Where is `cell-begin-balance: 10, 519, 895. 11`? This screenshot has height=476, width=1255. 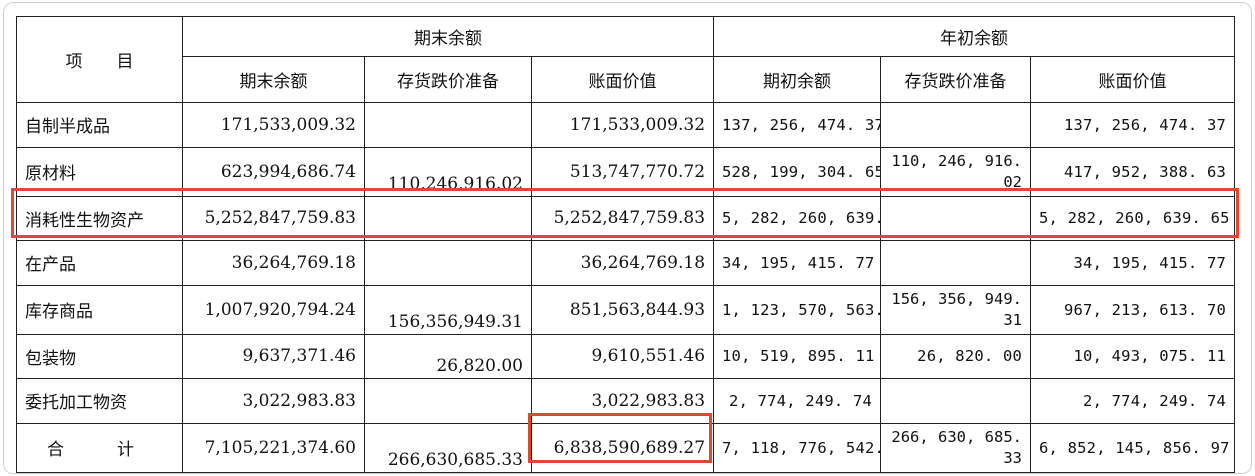 cell-begin-balance: 10, 519, 895. 11 is located at coordinates (797, 356).